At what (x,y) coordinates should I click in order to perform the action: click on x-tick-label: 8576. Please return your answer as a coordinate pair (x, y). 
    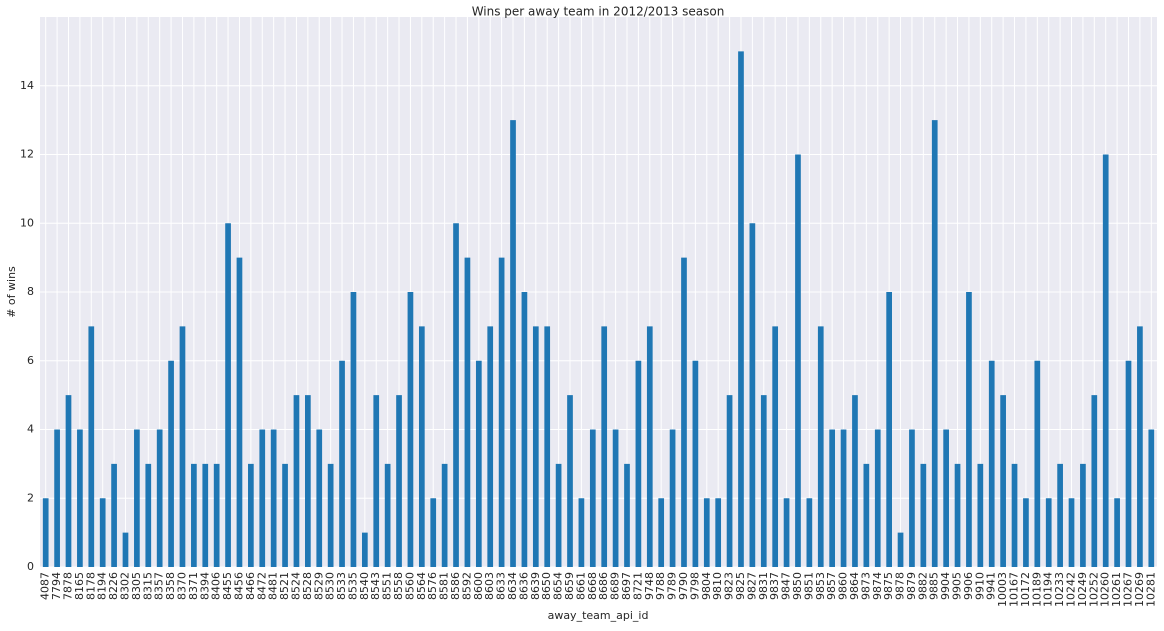
    Looking at the image, I should click on (432, 586).